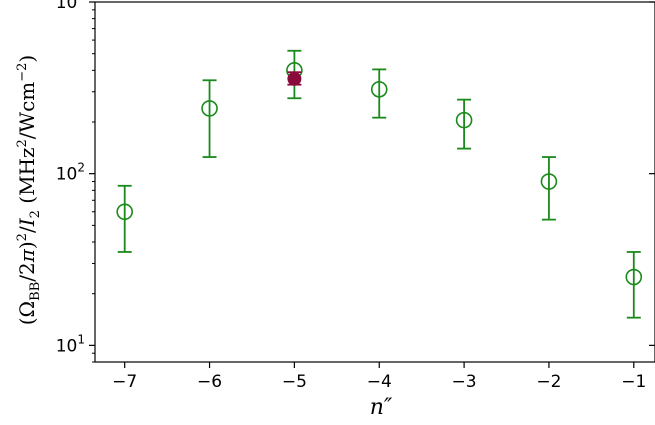 The width and height of the screenshot is (655, 425). What do you see at coordinates (70, 344) in the screenshot?
I see `y-tick-label: 10¹` at bounding box center [70, 344].